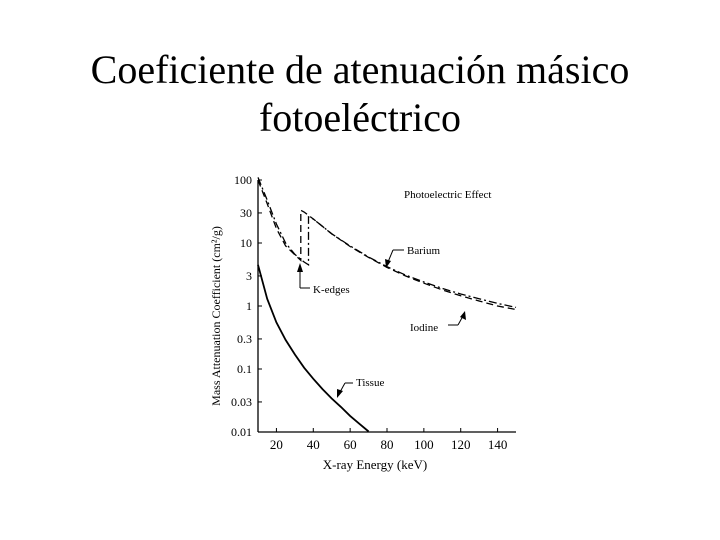 Image resolution: width=720 pixels, height=540 pixels. I want to click on y-tick-label-4: 1, so click(249, 306).